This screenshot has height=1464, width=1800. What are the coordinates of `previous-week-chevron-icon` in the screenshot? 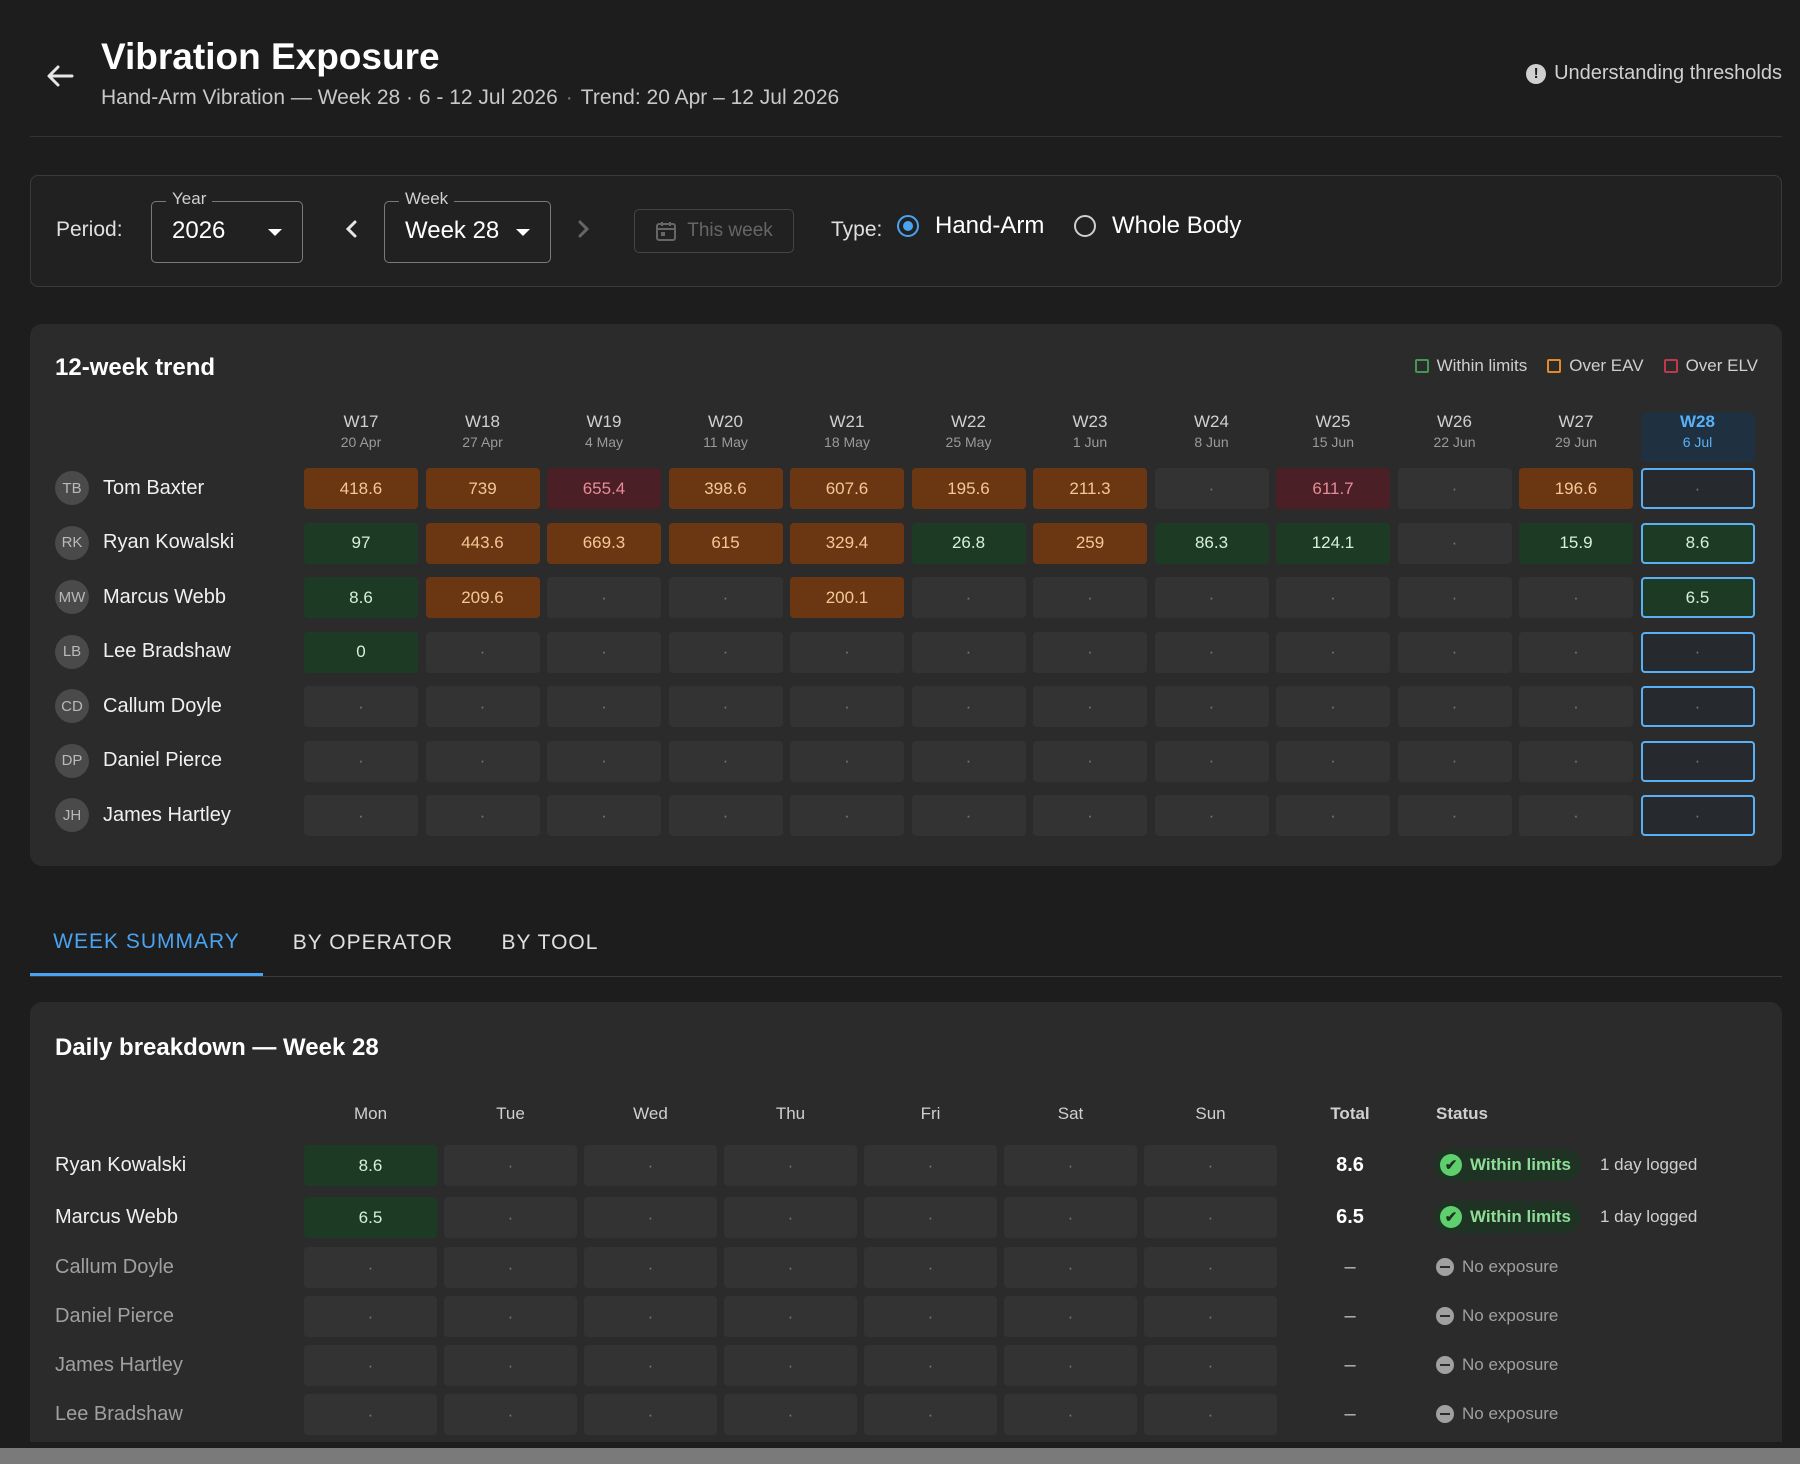 It's located at (352, 229).